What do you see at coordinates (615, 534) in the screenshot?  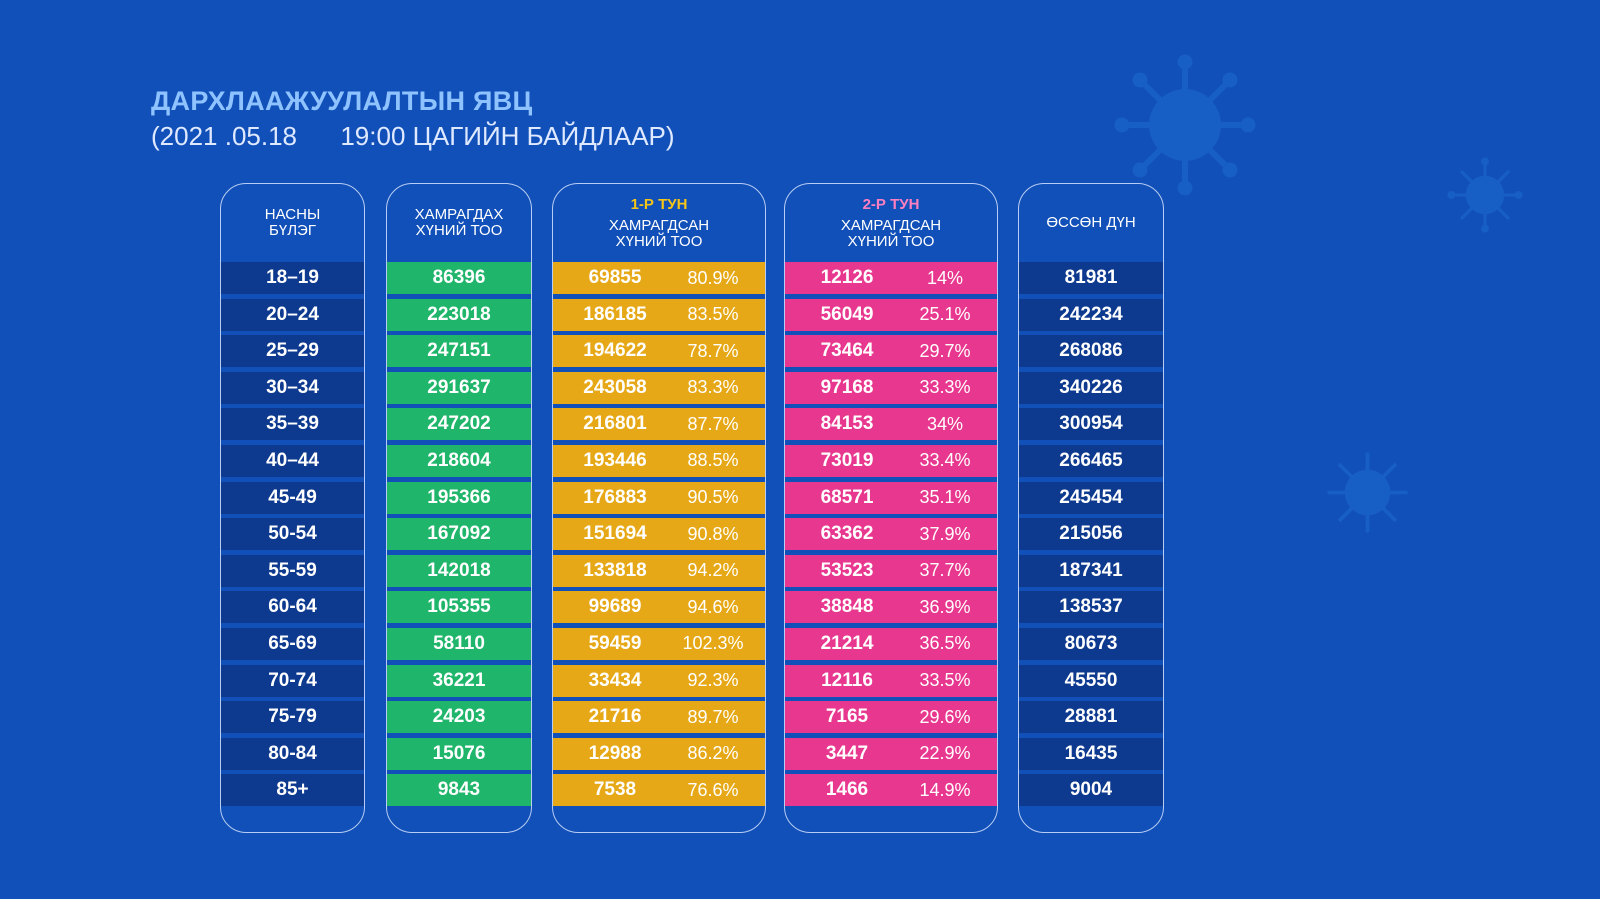 I see `dose1-count-cell: 151694` at bounding box center [615, 534].